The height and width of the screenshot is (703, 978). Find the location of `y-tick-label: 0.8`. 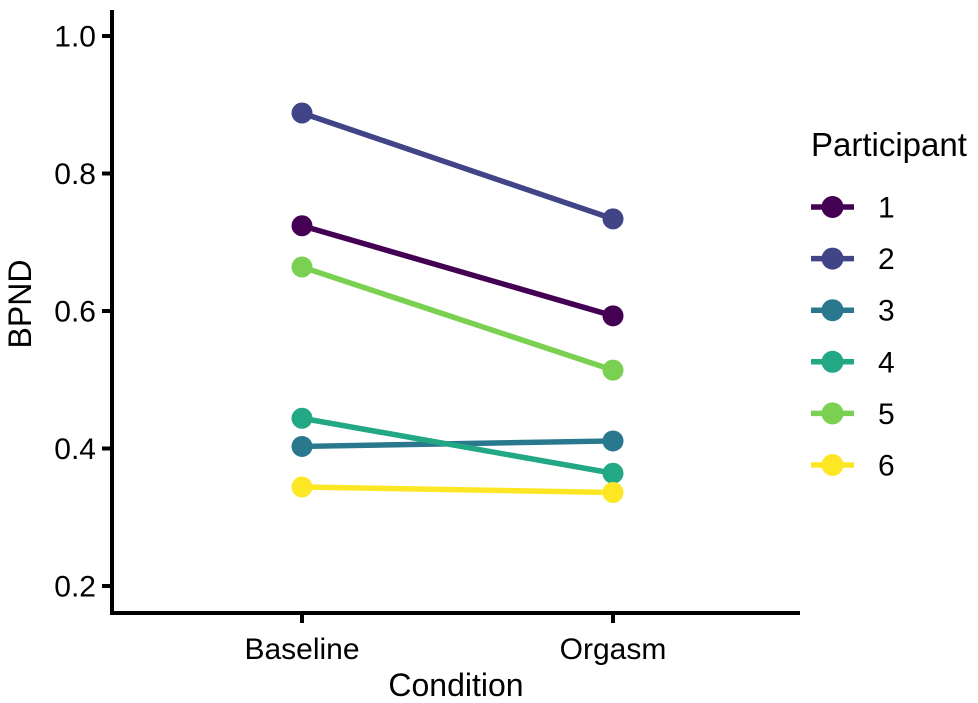

y-tick-label: 0.8 is located at coordinates (75, 174).